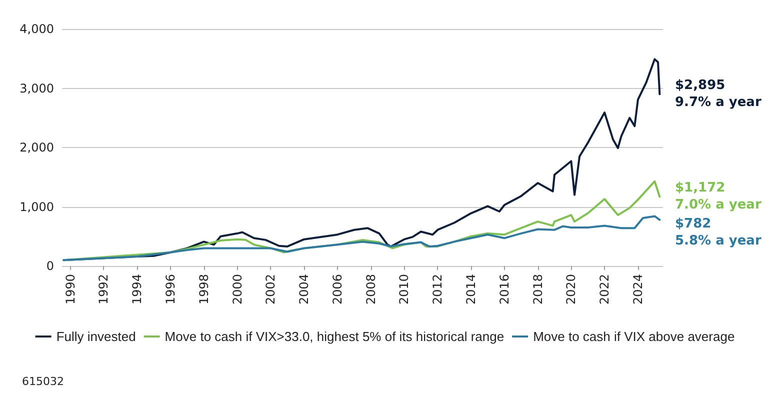 This screenshot has width=770, height=398. I want to click on x-tick-label: 2006, so click(337, 289).